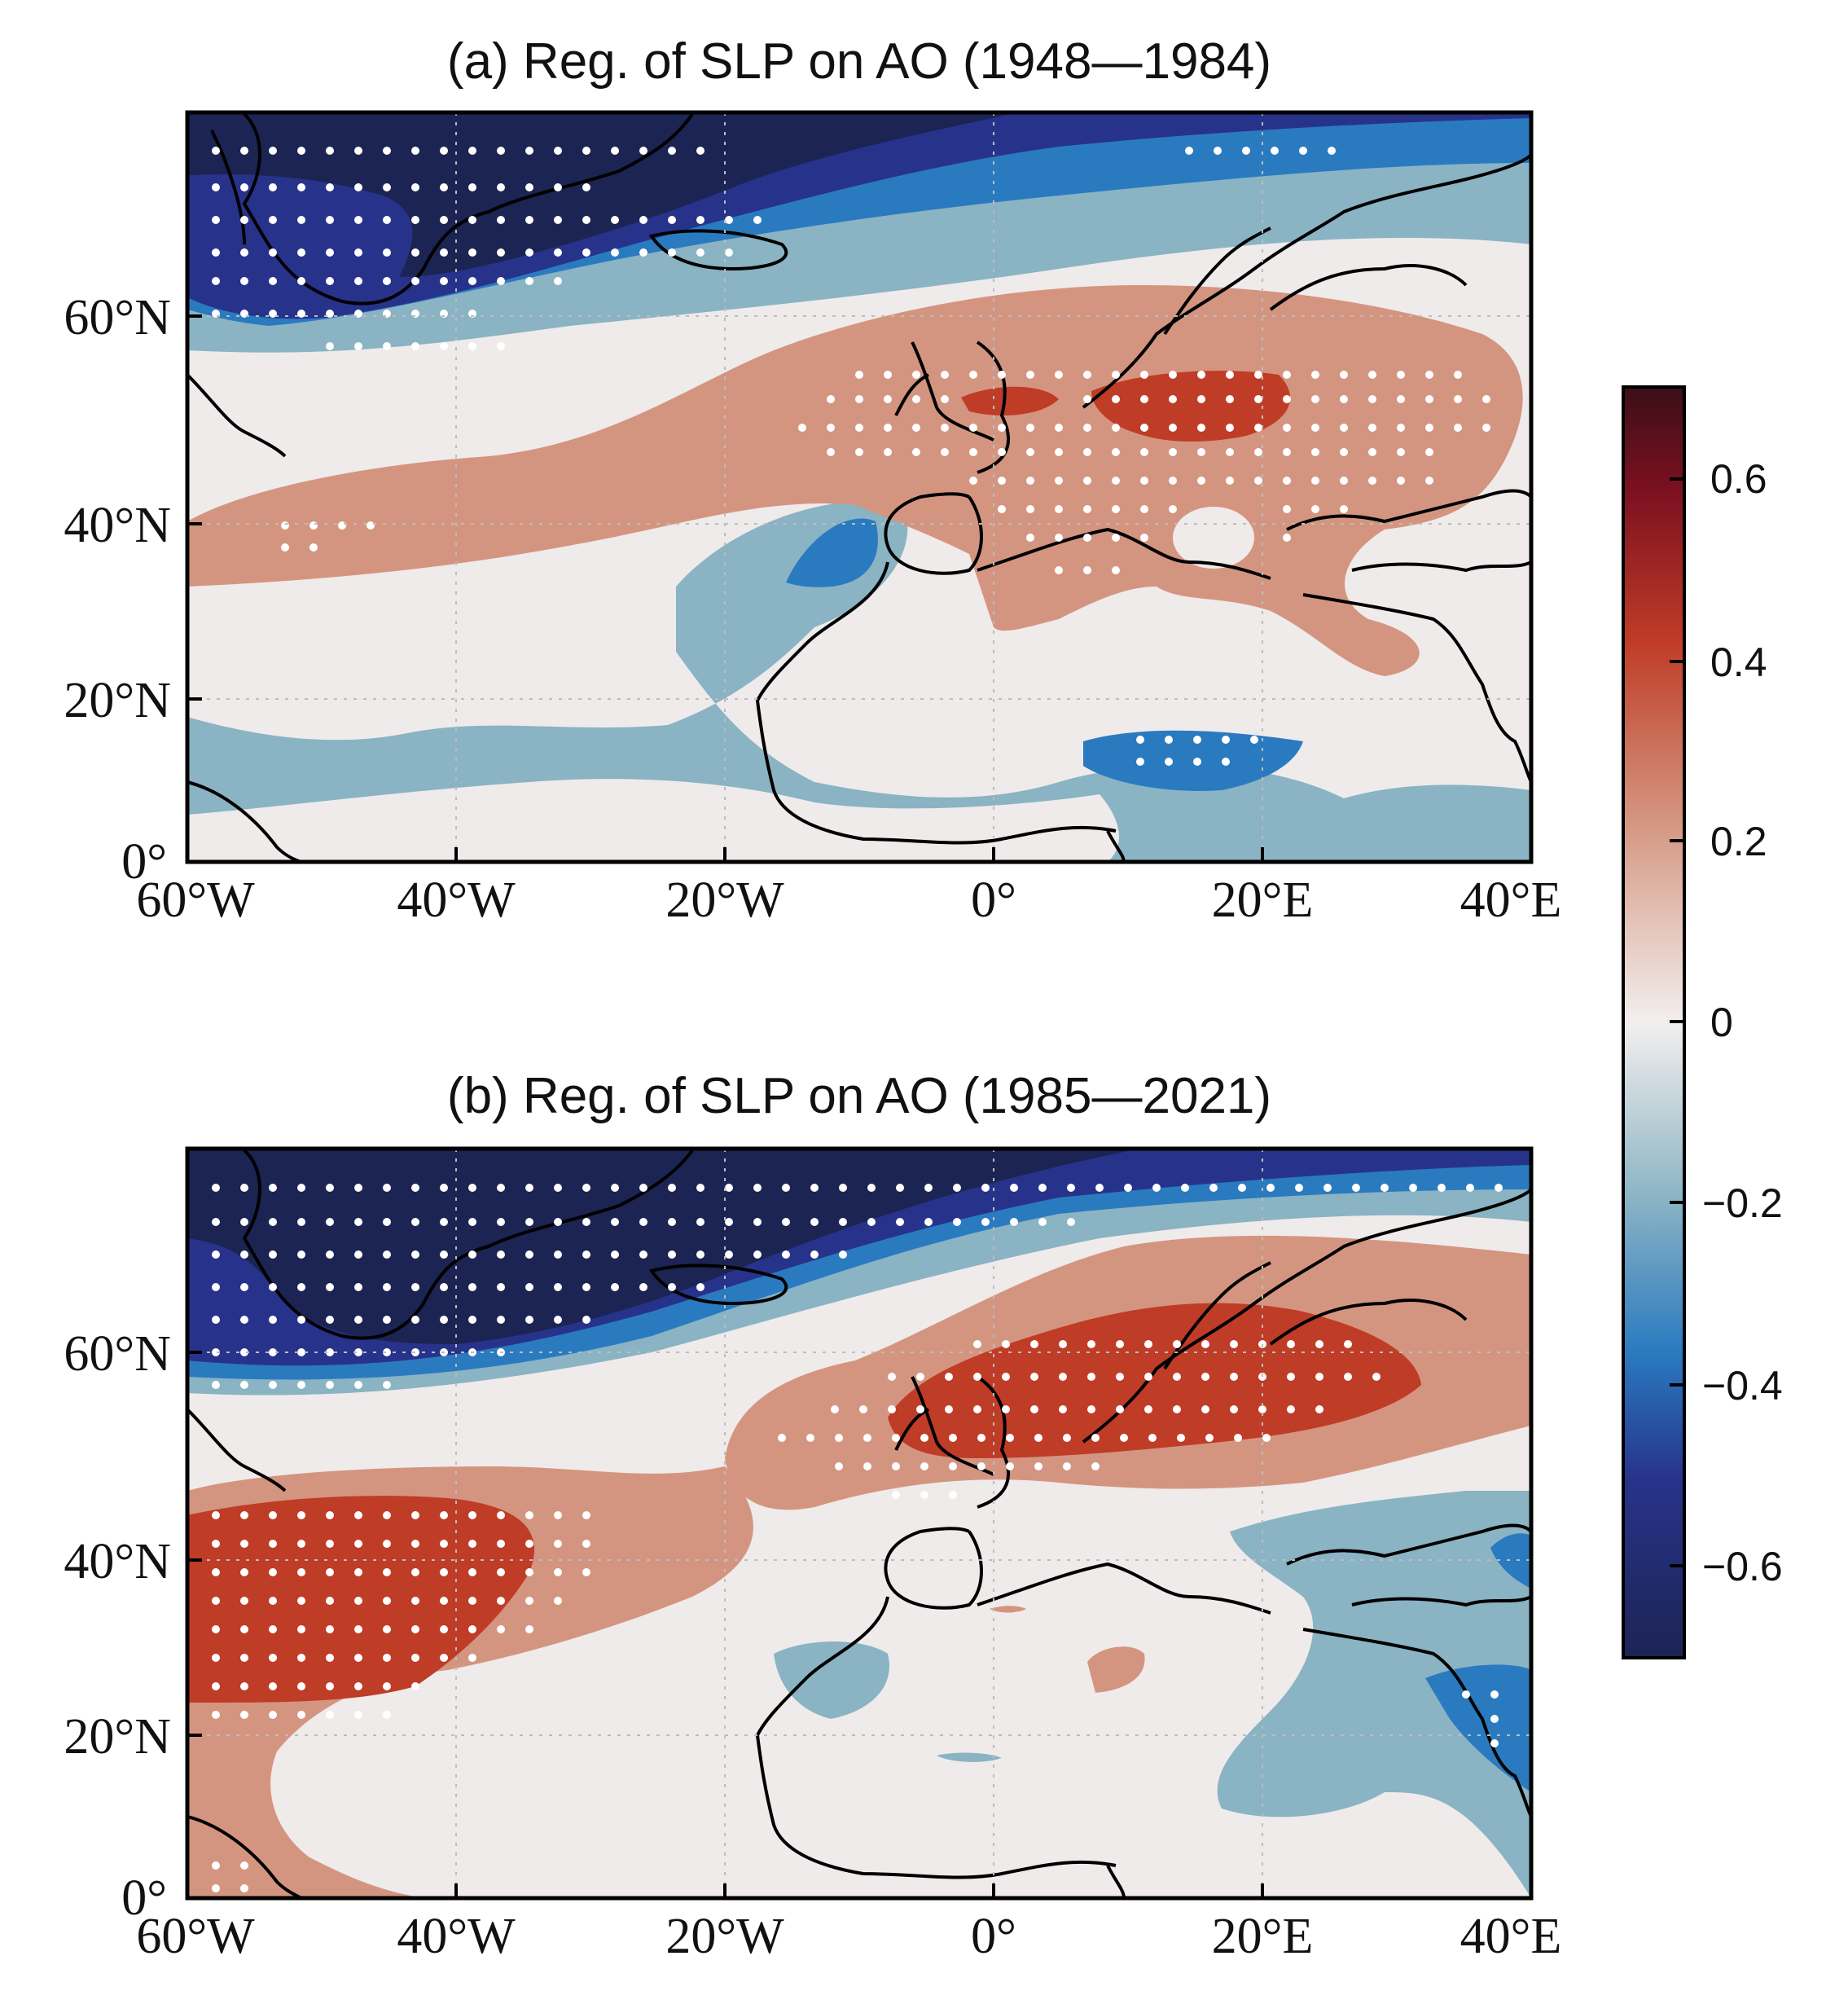 Image resolution: width=1848 pixels, height=1991 pixels. Describe the element at coordinates (1743, 1386) in the screenshot. I see `colorbar-label: −0.4` at that location.